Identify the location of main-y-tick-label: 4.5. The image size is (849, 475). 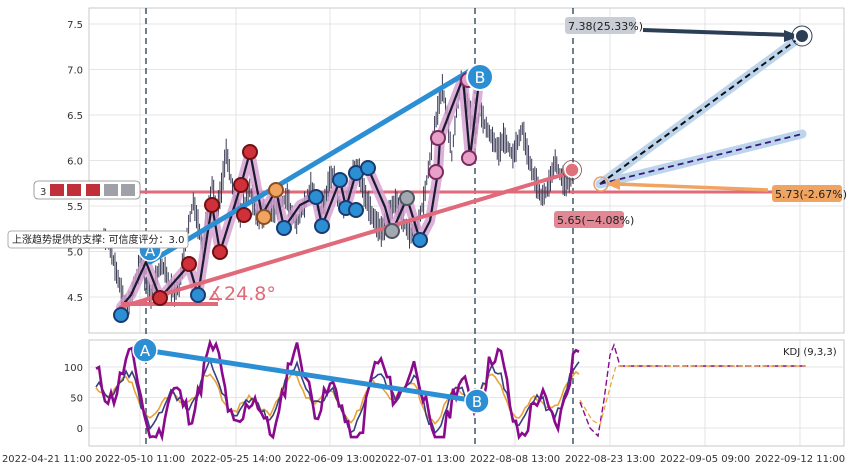
(75, 298).